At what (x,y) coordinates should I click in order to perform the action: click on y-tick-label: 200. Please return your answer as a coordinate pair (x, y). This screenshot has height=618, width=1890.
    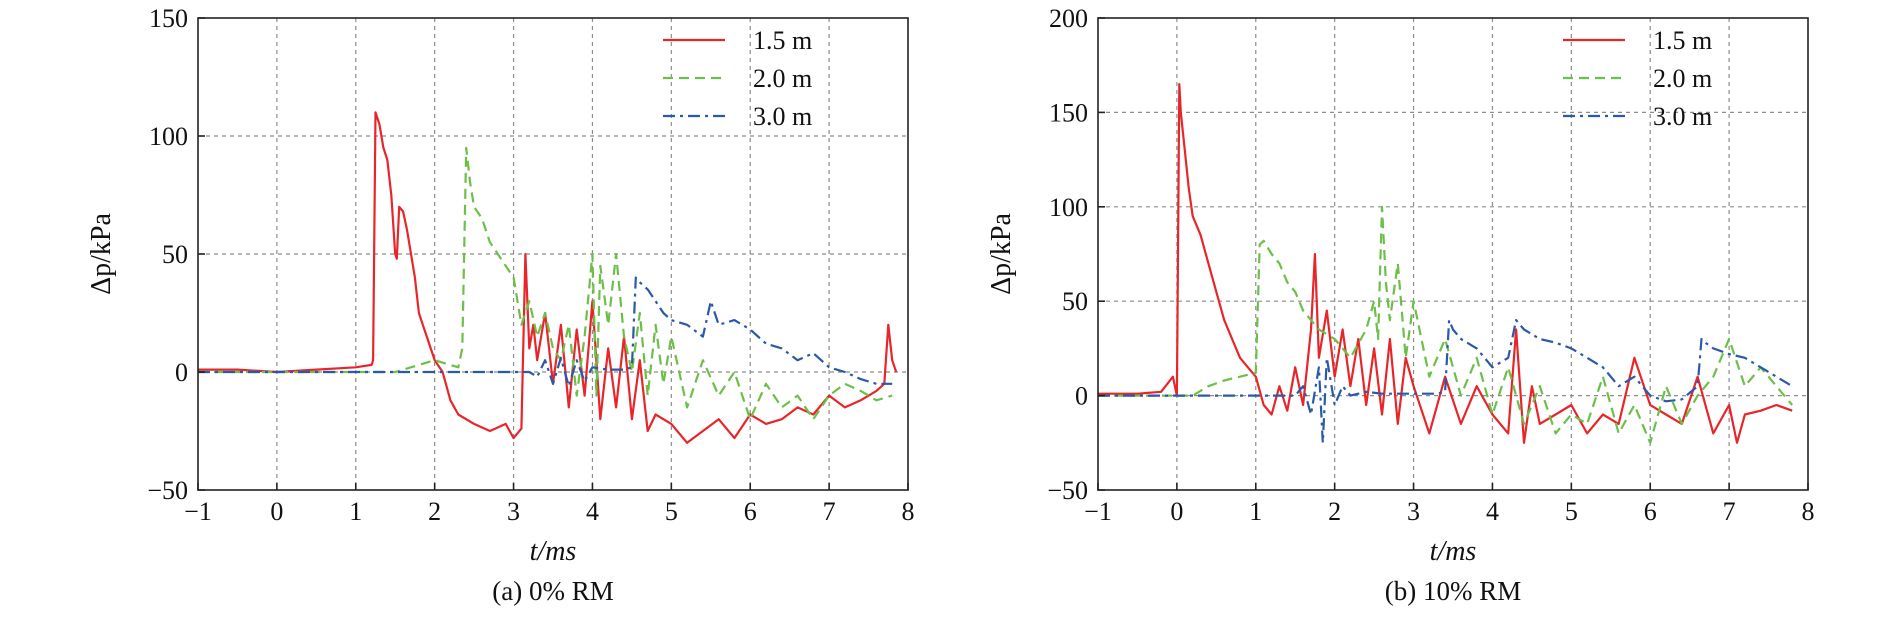
    Looking at the image, I should click on (1068, 18).